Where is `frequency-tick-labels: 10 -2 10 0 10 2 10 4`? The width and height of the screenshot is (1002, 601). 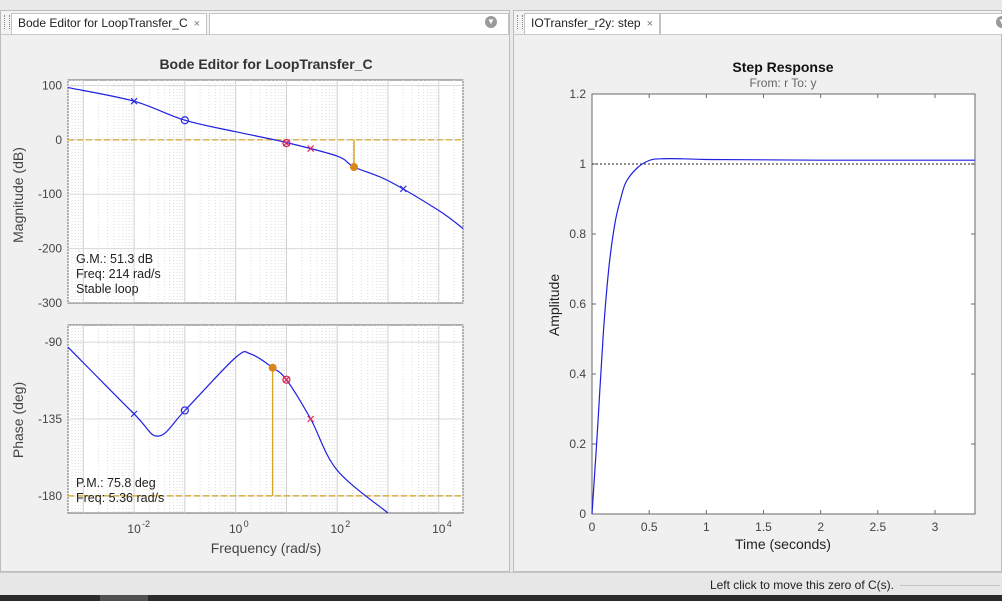
frequency-tick-labels: 10 -2 10 0 10 2 10 4 is located at coordinates (289, 527).